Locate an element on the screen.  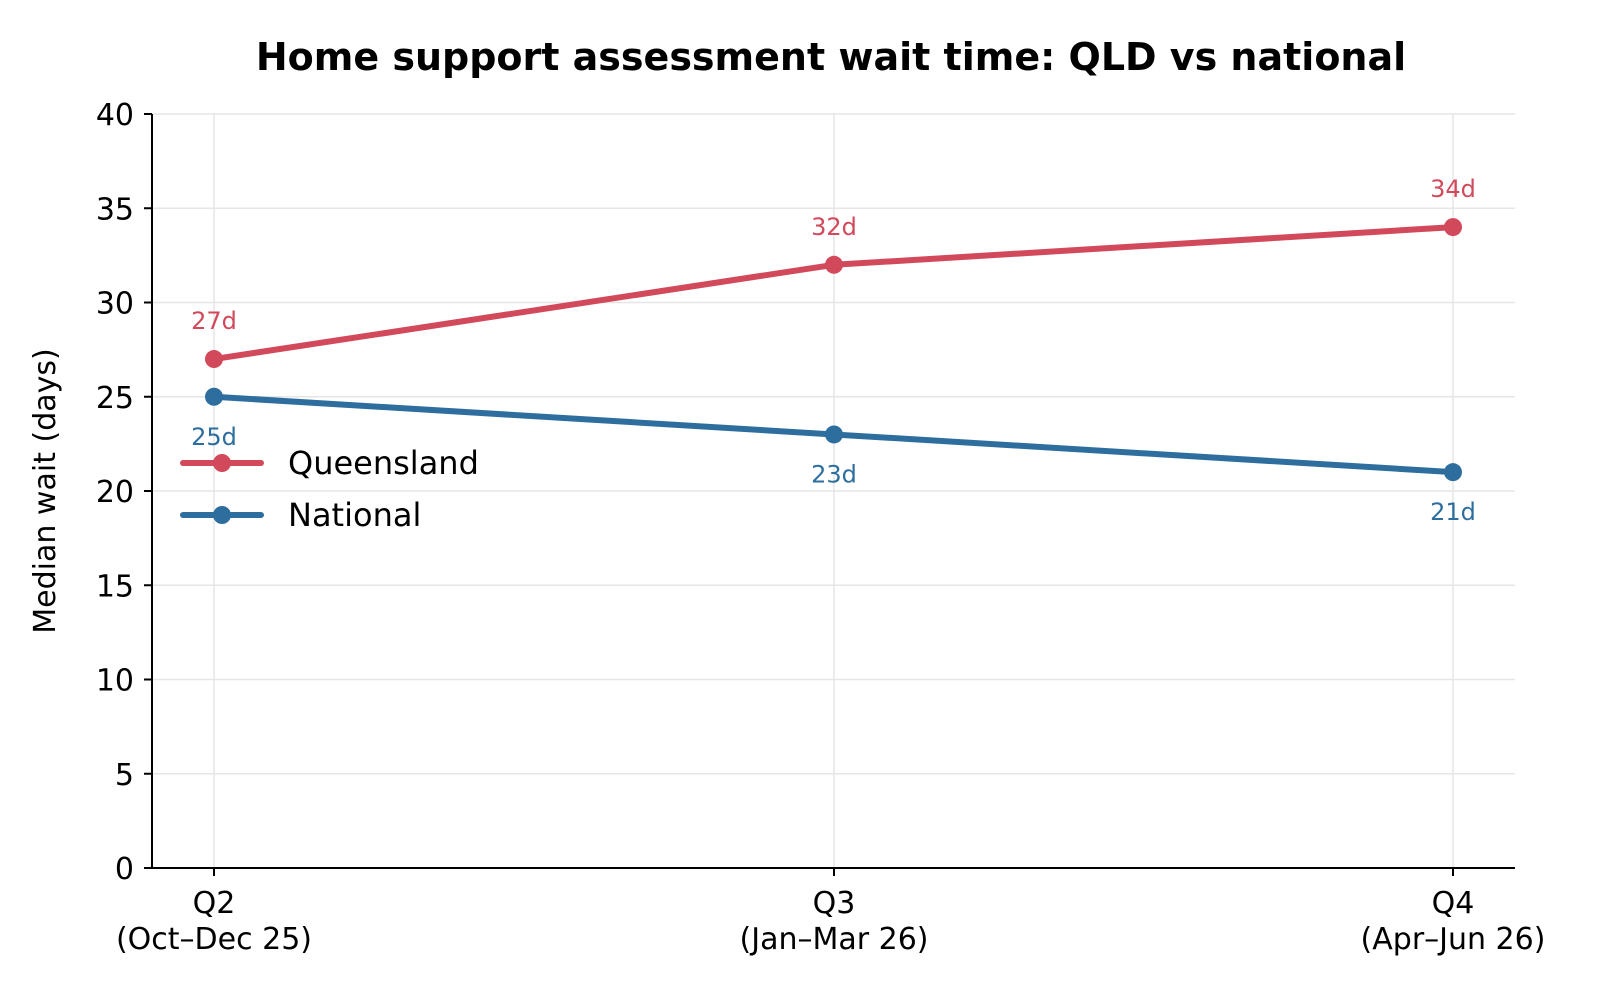
x-tick-label: Q2 (Oct–Dec 25) is located at coordinates (214, 921).